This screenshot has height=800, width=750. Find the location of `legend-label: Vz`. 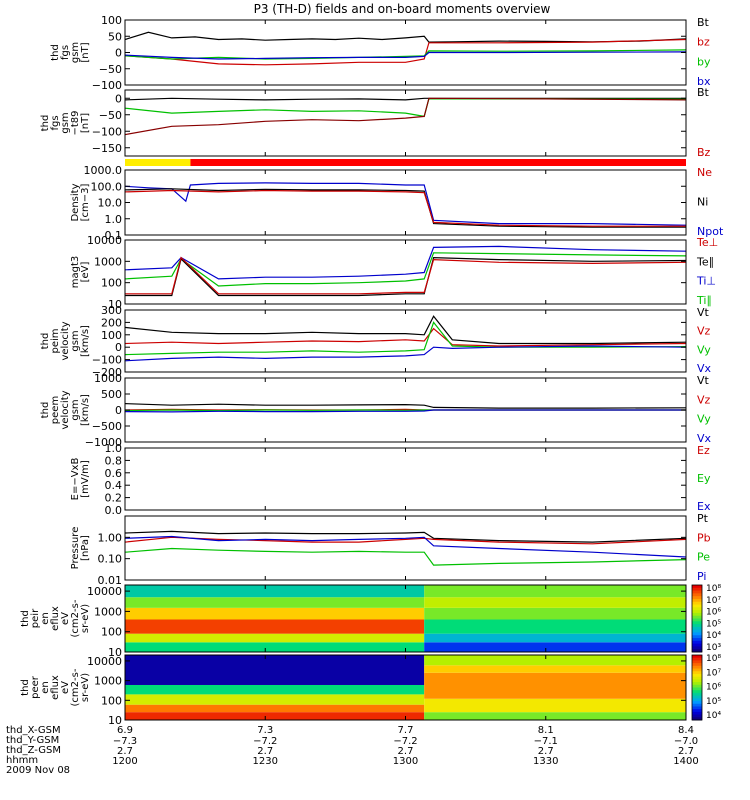

legend-label: Vz is located at coordinates (704, 331).